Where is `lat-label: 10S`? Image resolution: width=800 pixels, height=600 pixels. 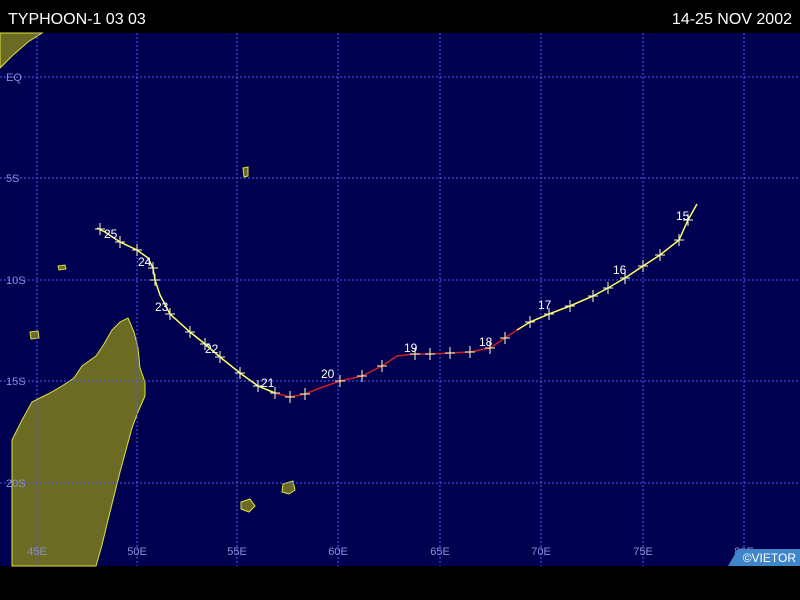
lat-label: 10S is located at coordinates (16, 281).